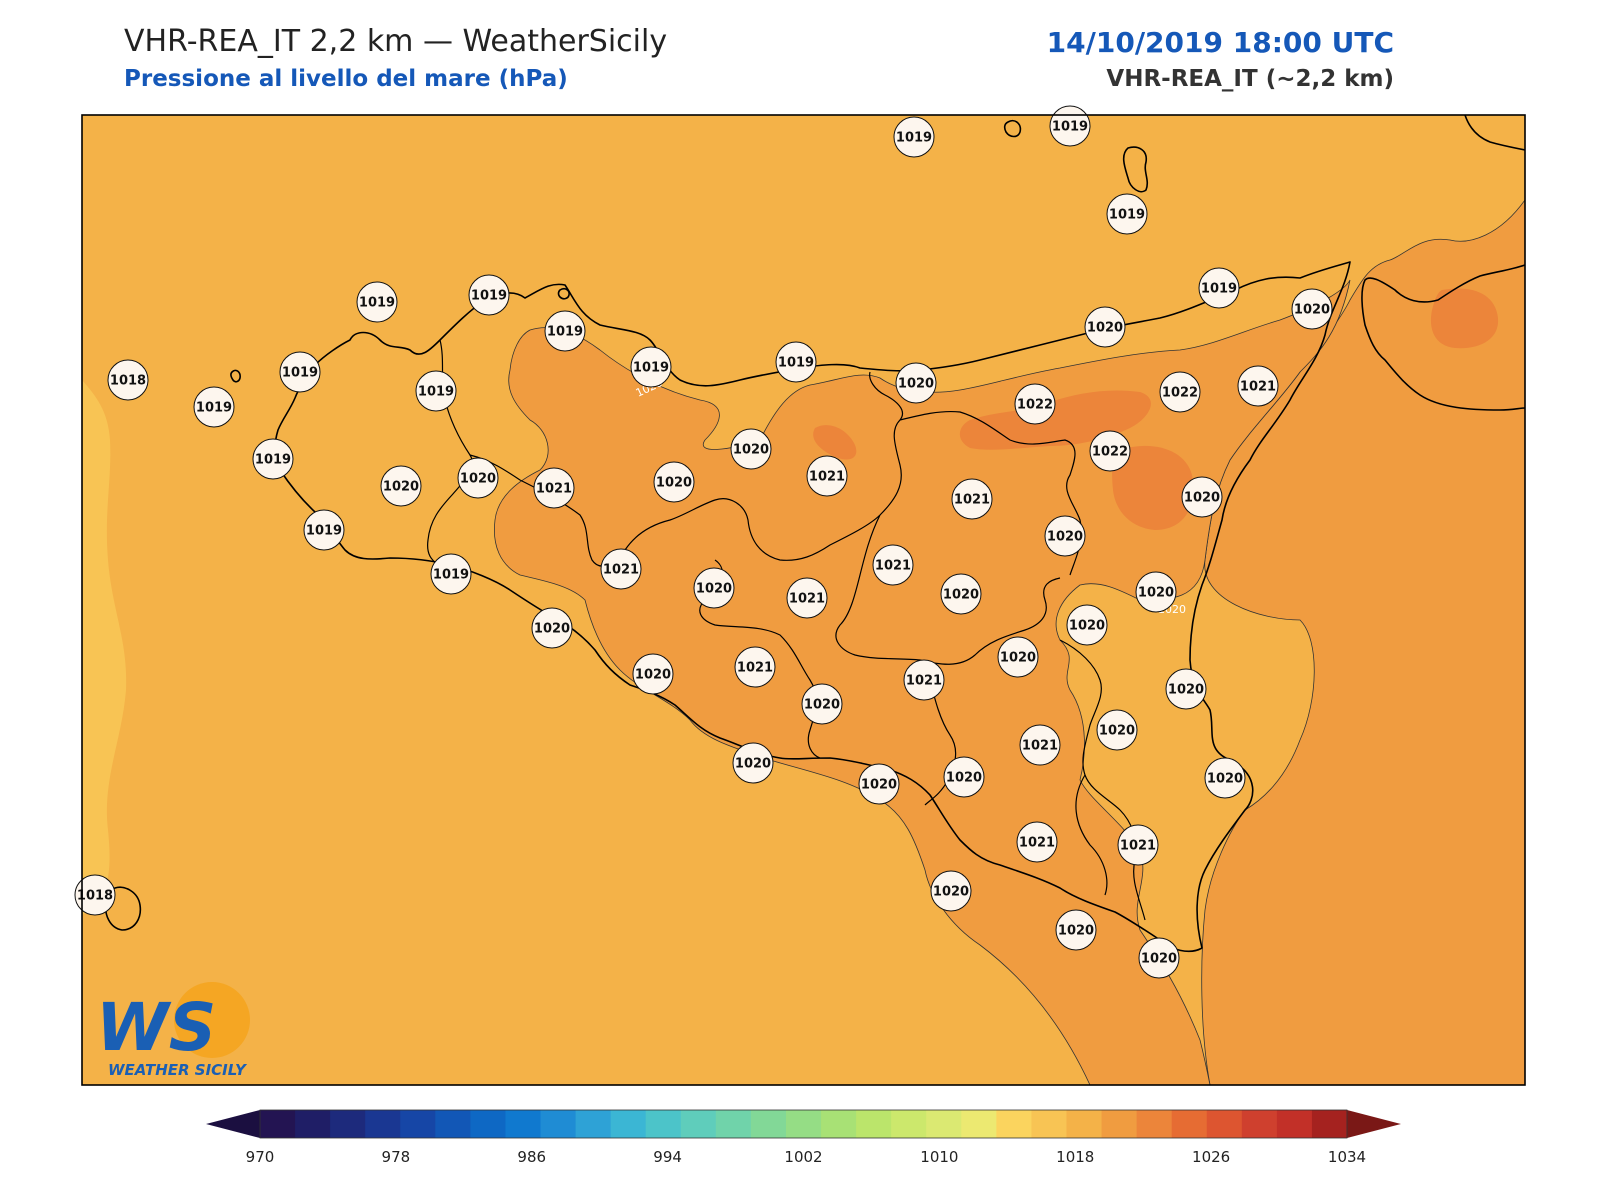  I want to click on station-value: 1018, so click(95, 896).